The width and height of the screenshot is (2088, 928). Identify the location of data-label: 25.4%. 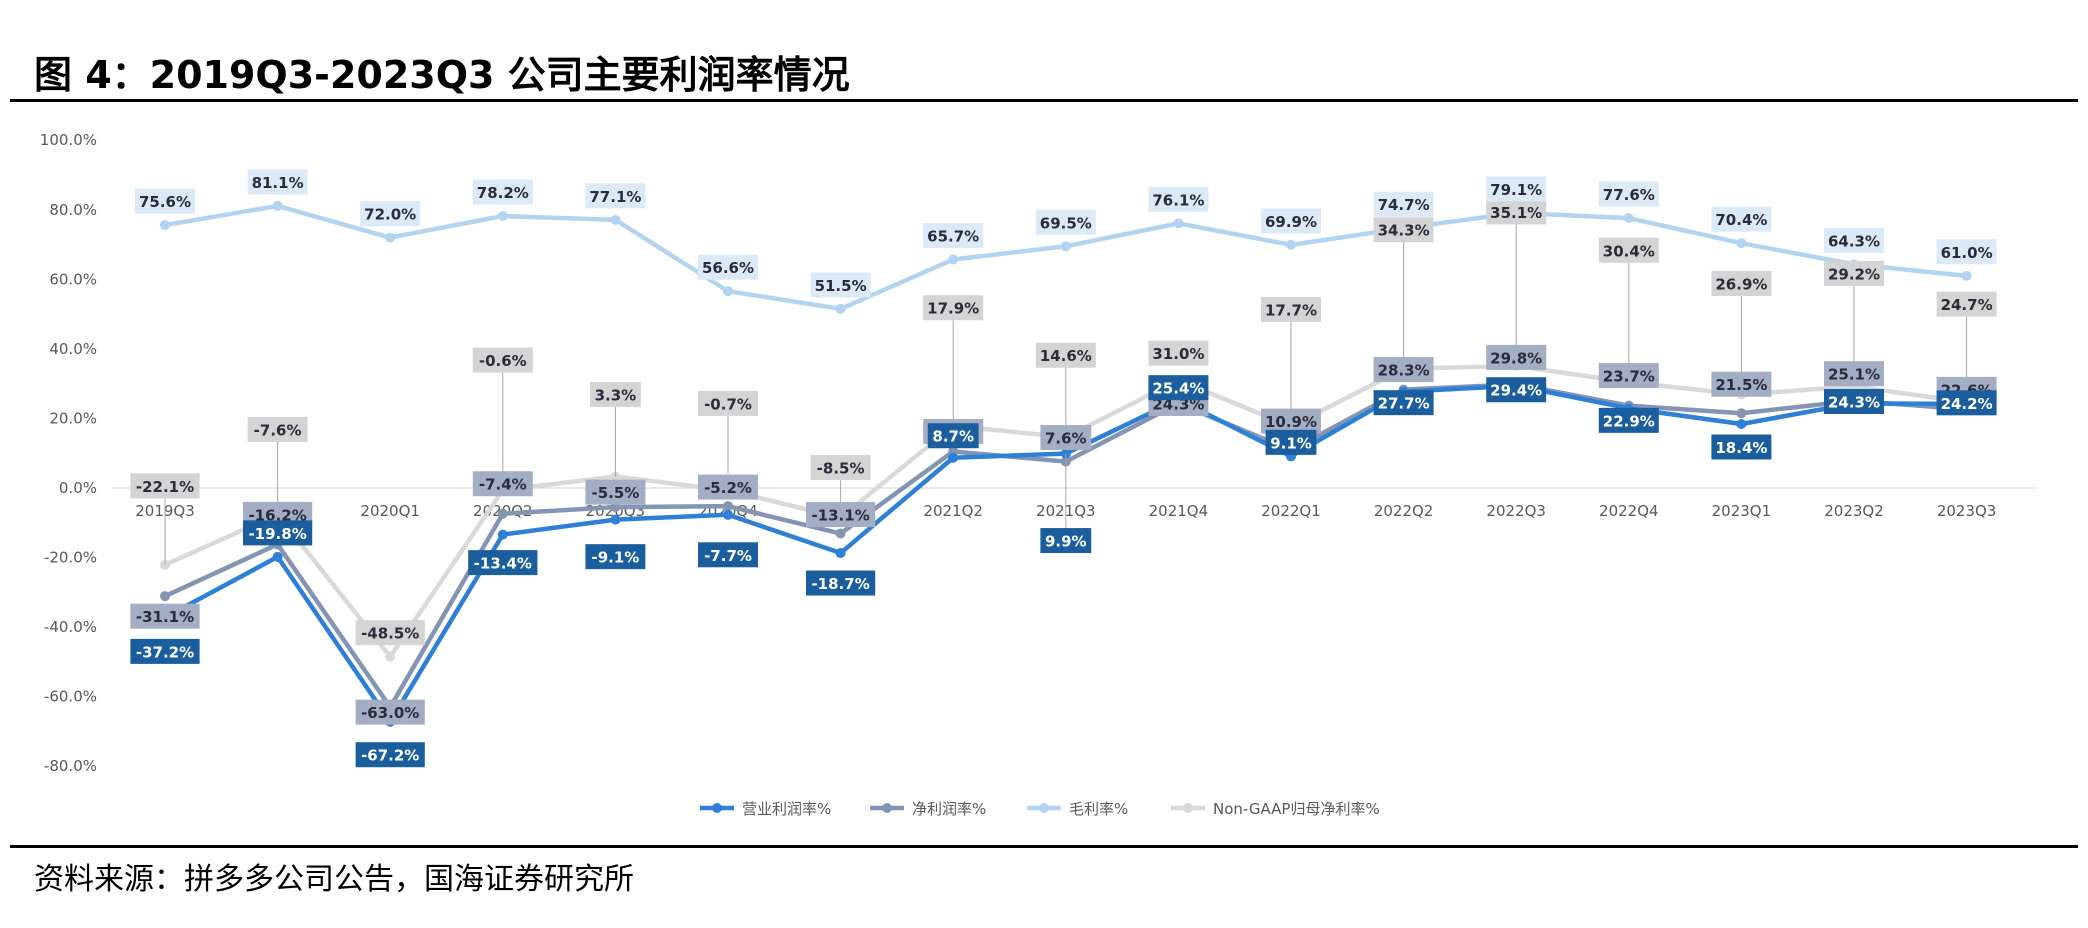
(1178, 389).